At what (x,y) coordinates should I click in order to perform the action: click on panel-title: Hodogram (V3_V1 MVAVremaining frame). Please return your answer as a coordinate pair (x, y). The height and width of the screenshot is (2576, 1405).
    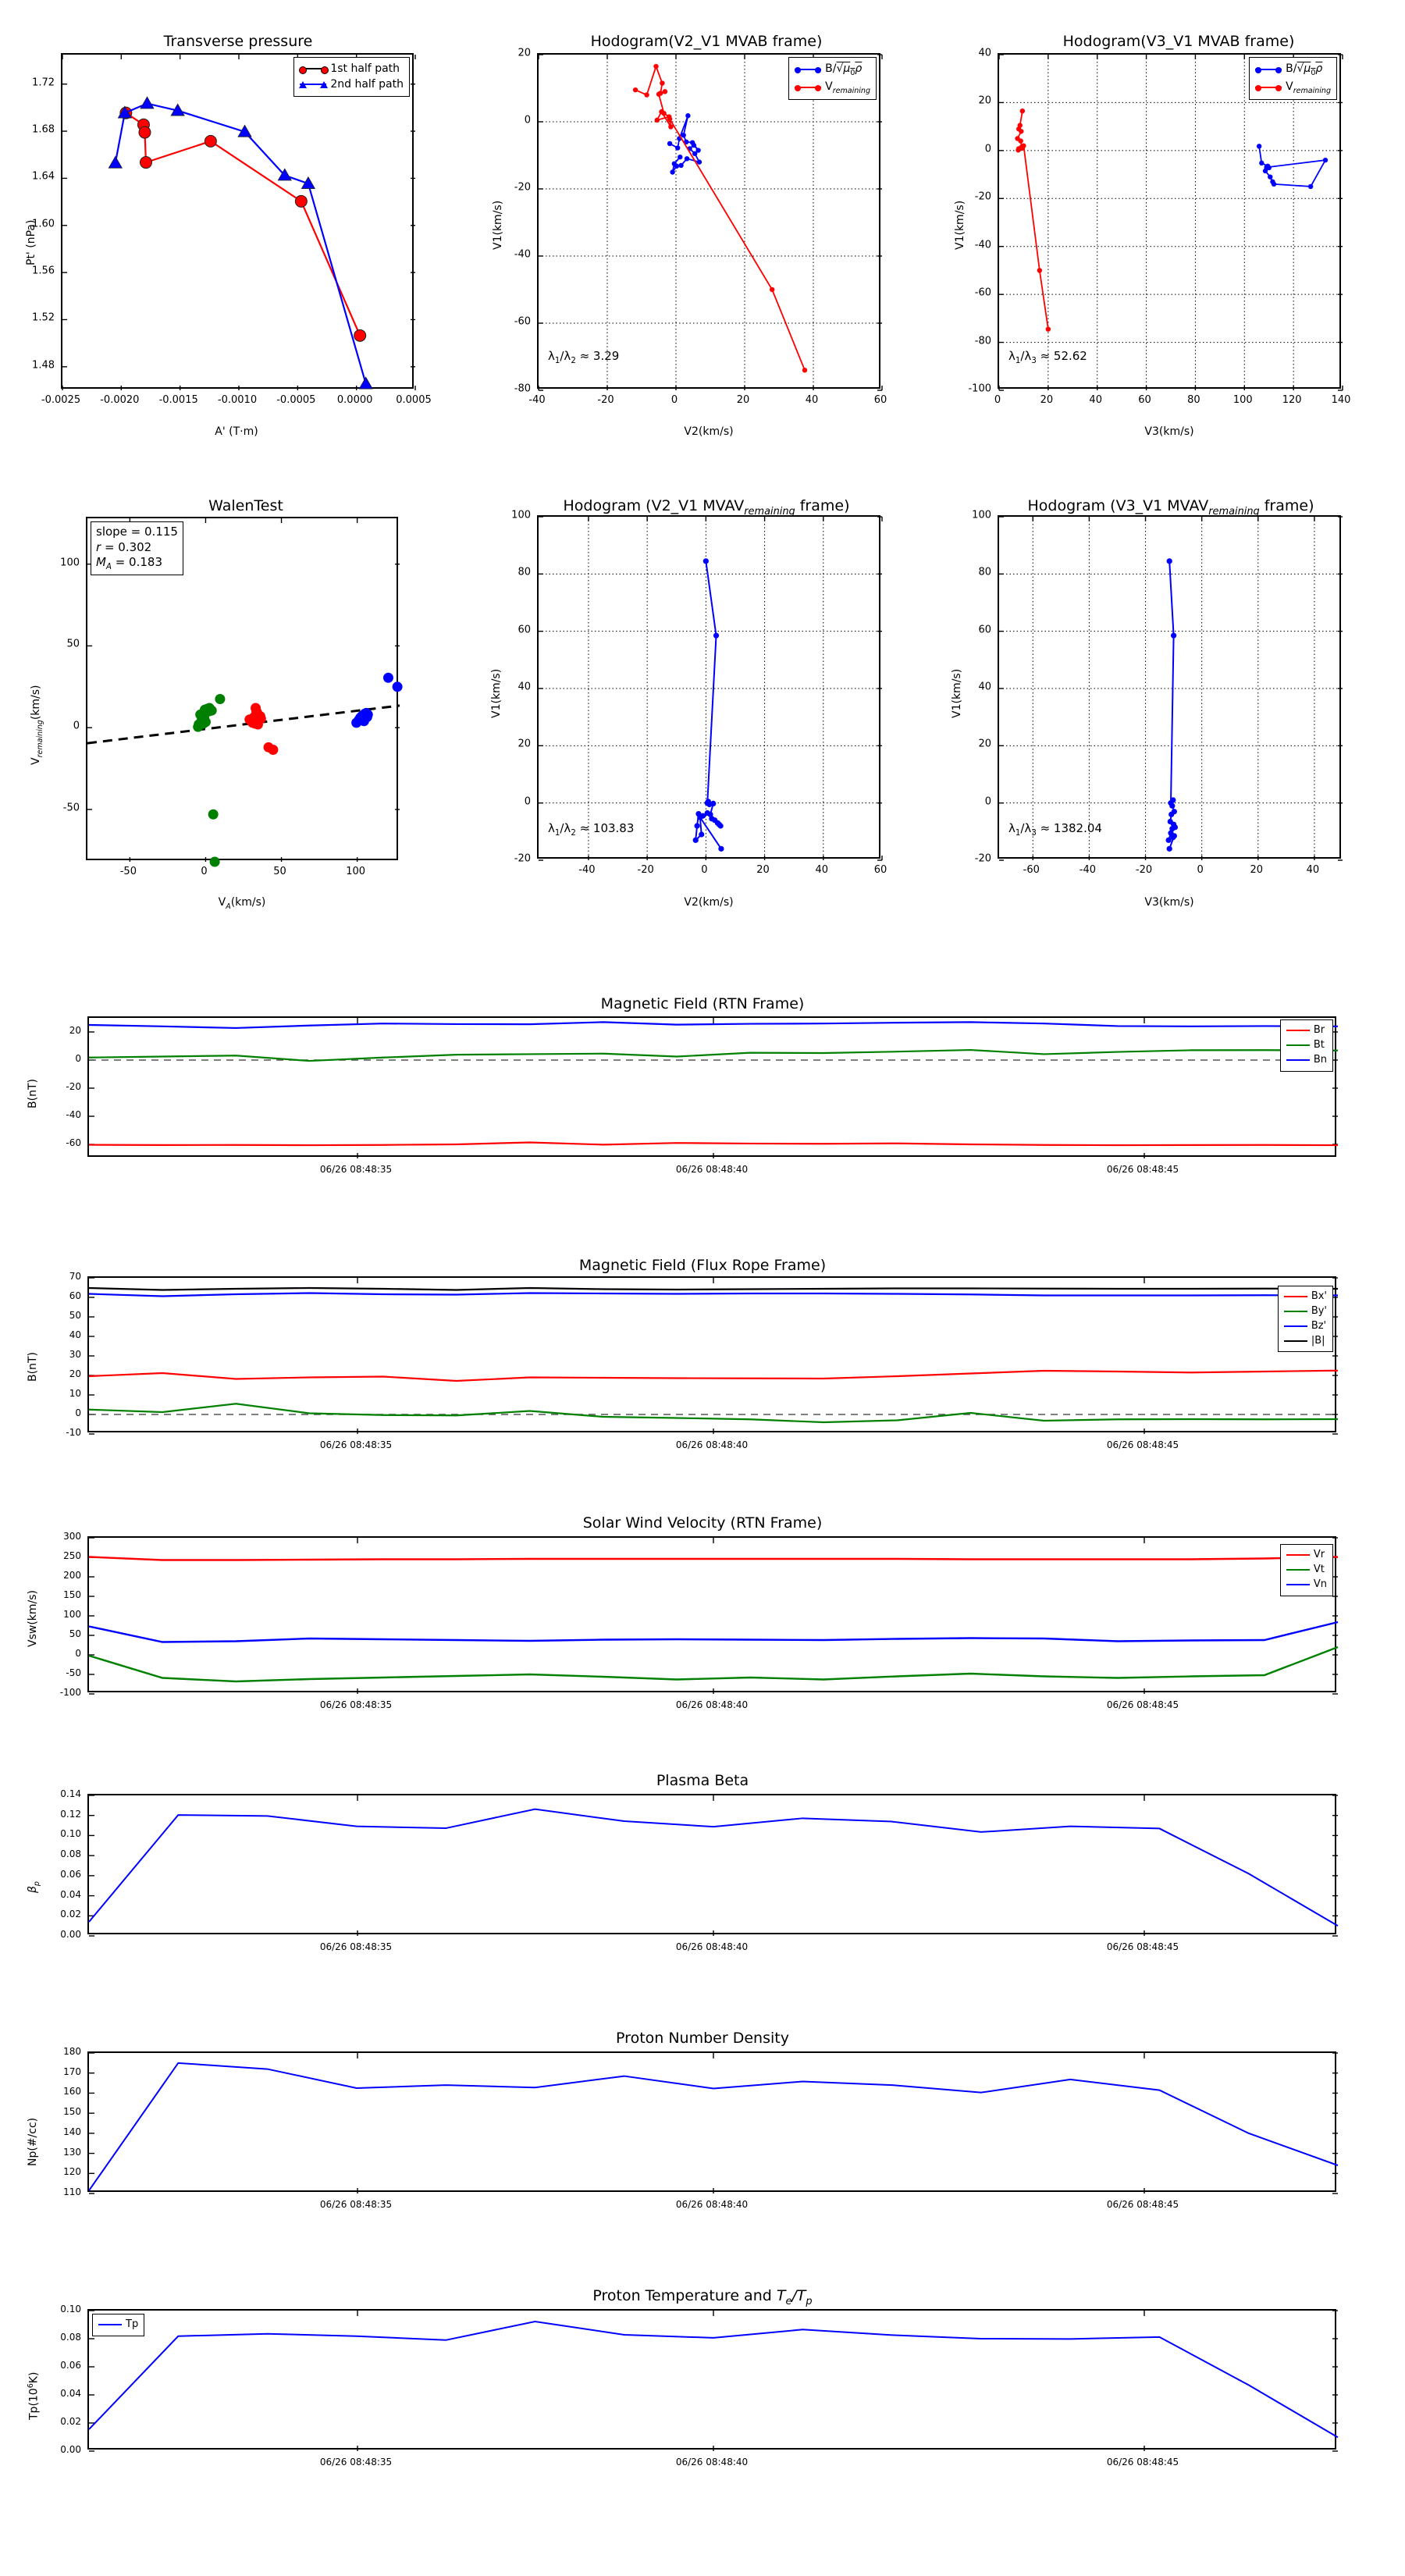
    Looking at the image, I should click on (1170, 507).